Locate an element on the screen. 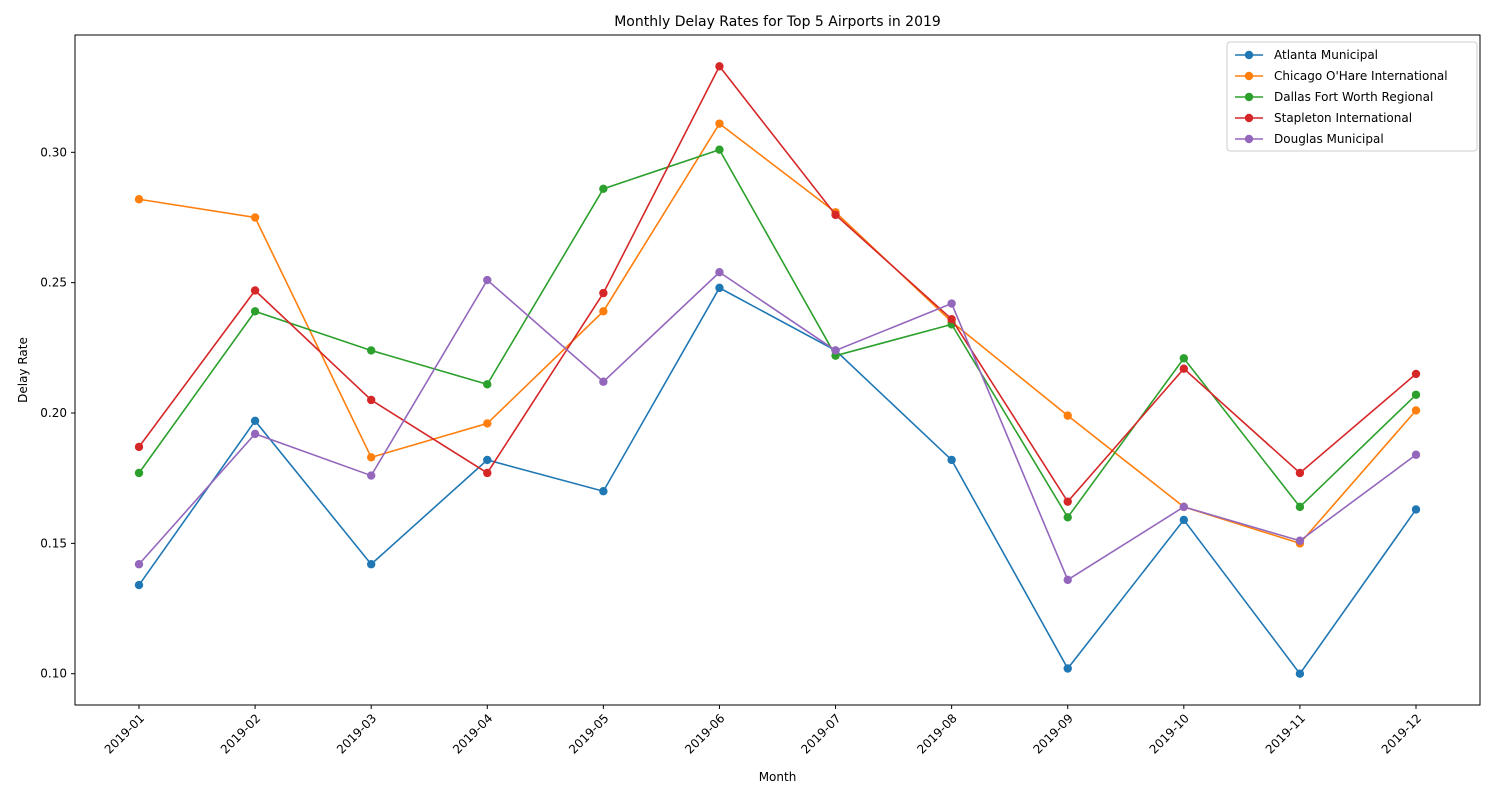 This screenshot has width=1500, height=800. x-axis-label: Month is located at coordinates (778, 777).